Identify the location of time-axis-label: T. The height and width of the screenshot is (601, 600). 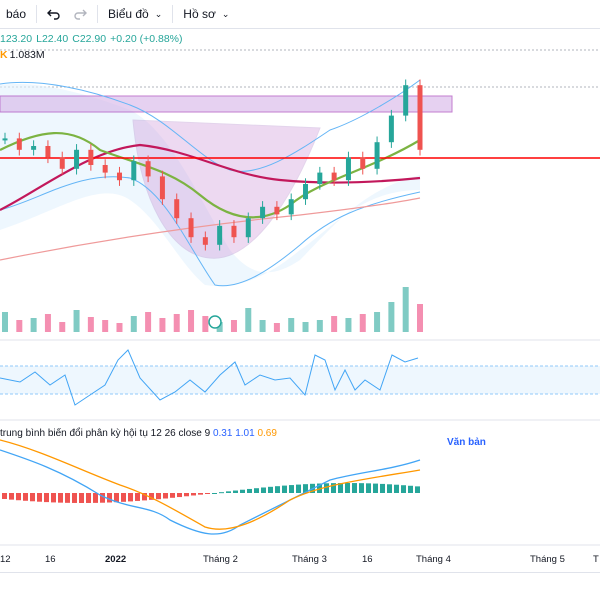
(596, 559).